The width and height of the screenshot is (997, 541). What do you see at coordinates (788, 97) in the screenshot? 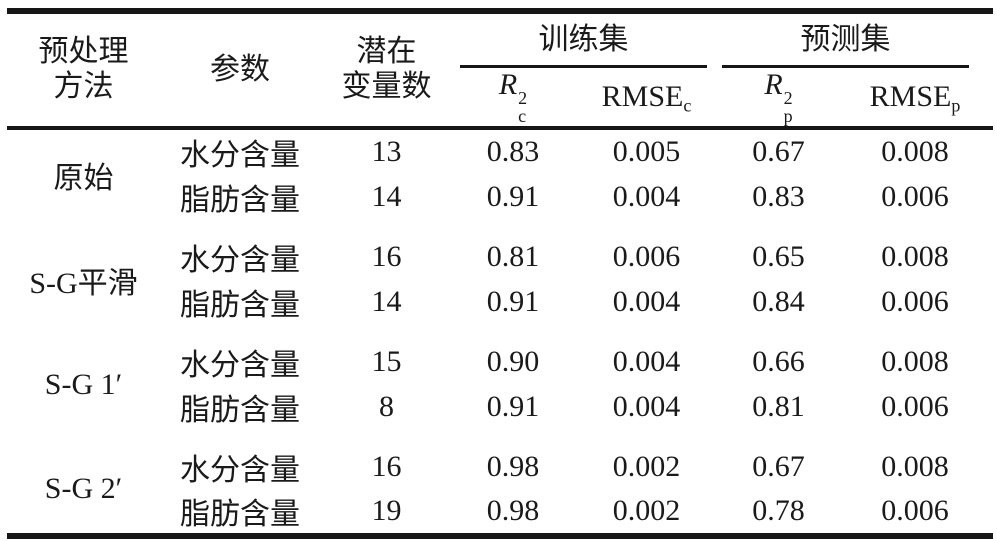
I see `r2p-superscript: 2` at bounding box center [788, 97].